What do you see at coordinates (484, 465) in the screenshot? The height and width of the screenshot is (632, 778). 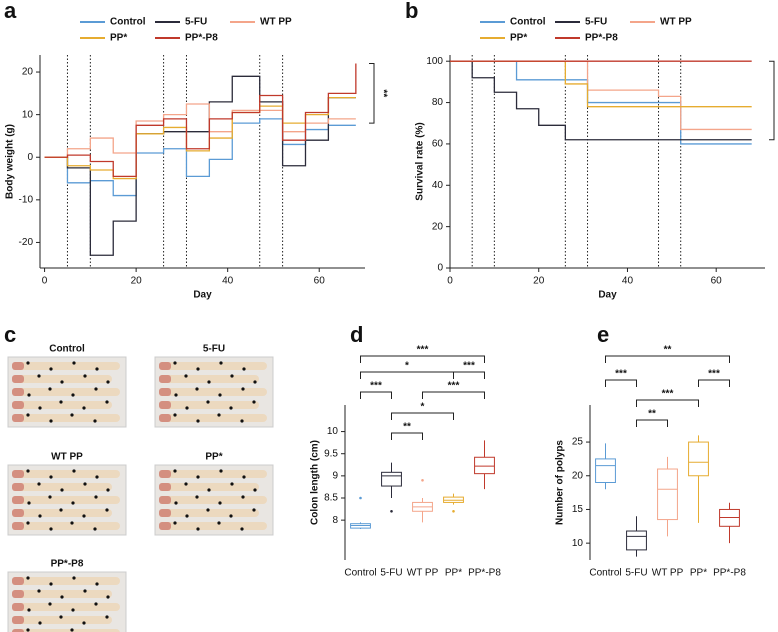 I see `box` at bounding box center [484, 465].